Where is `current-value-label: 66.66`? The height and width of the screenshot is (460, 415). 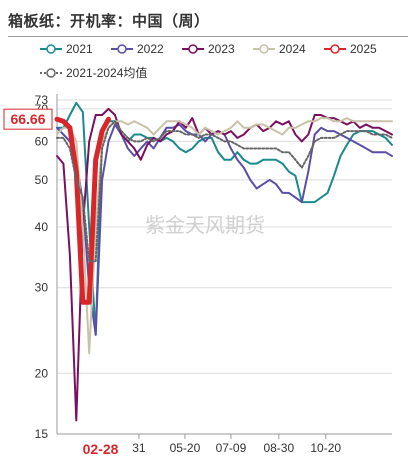 current-value-label: 66.66 is located at coordinates (27, 119).